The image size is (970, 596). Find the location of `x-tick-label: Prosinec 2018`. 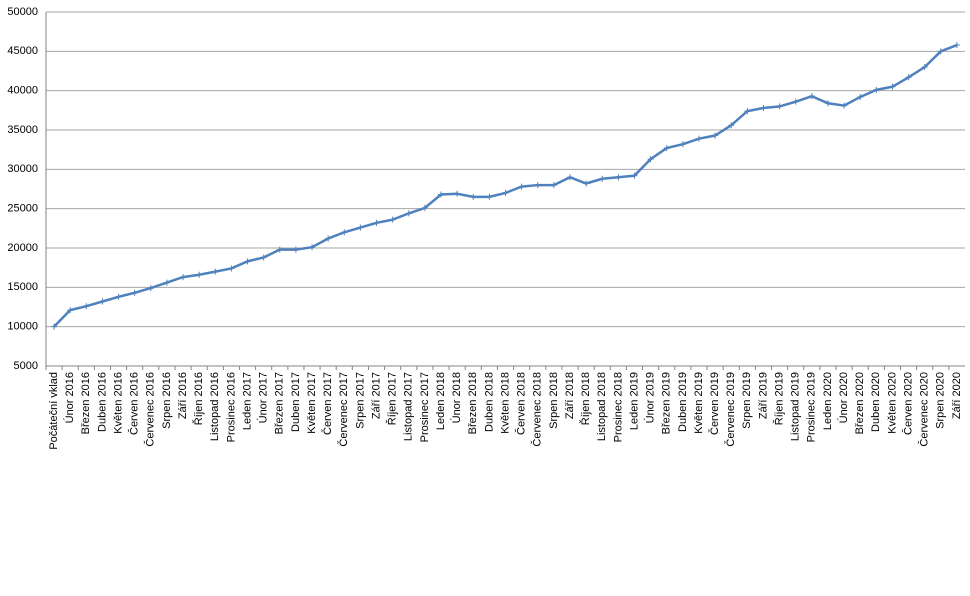

x-tick-label: Prosinec 2018 is located at coordinates (618, 407).